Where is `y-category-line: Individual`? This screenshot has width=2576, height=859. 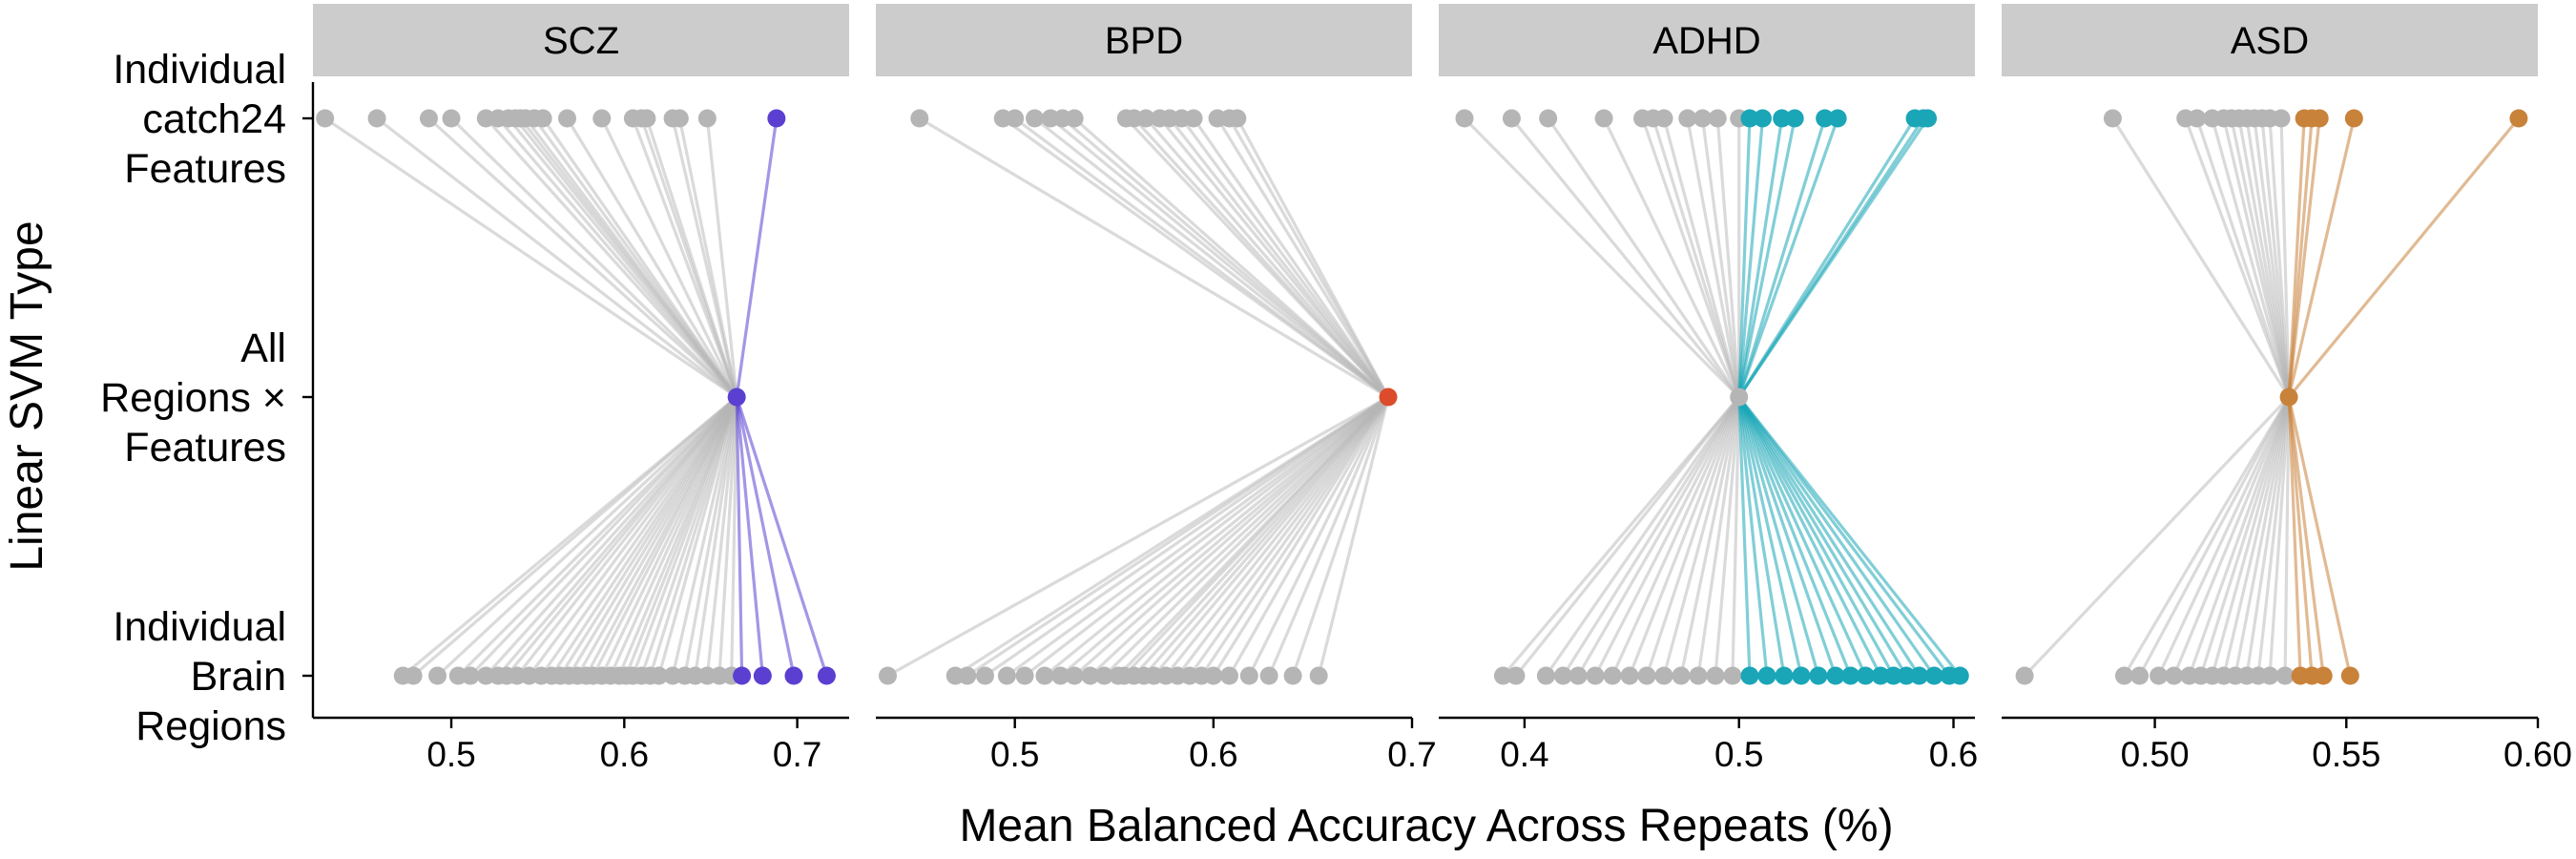
y-category-line: Individual is located at coordinates (199, 627).